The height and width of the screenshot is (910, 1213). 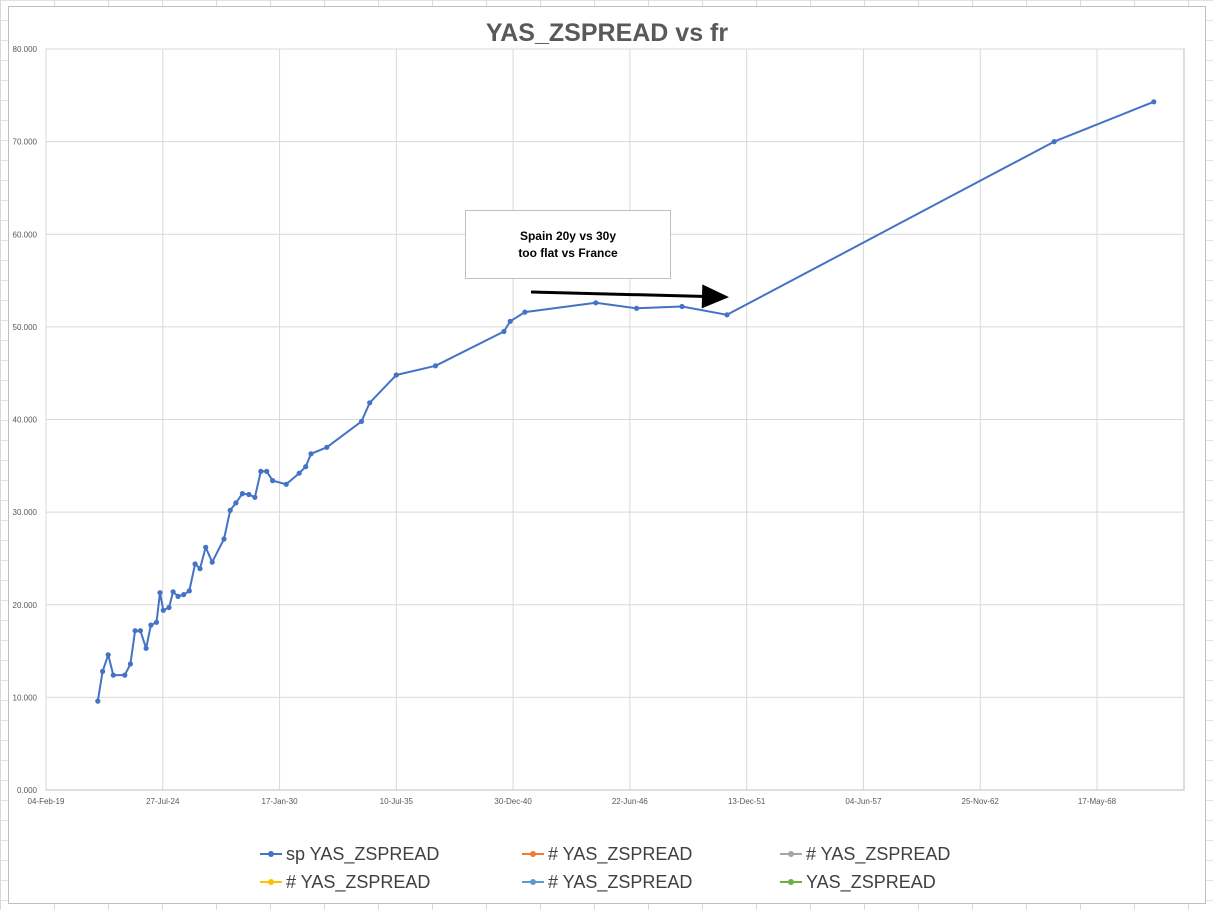 I want to click on x-tick-label: 17-May-68, so click(x=1097, y=801).